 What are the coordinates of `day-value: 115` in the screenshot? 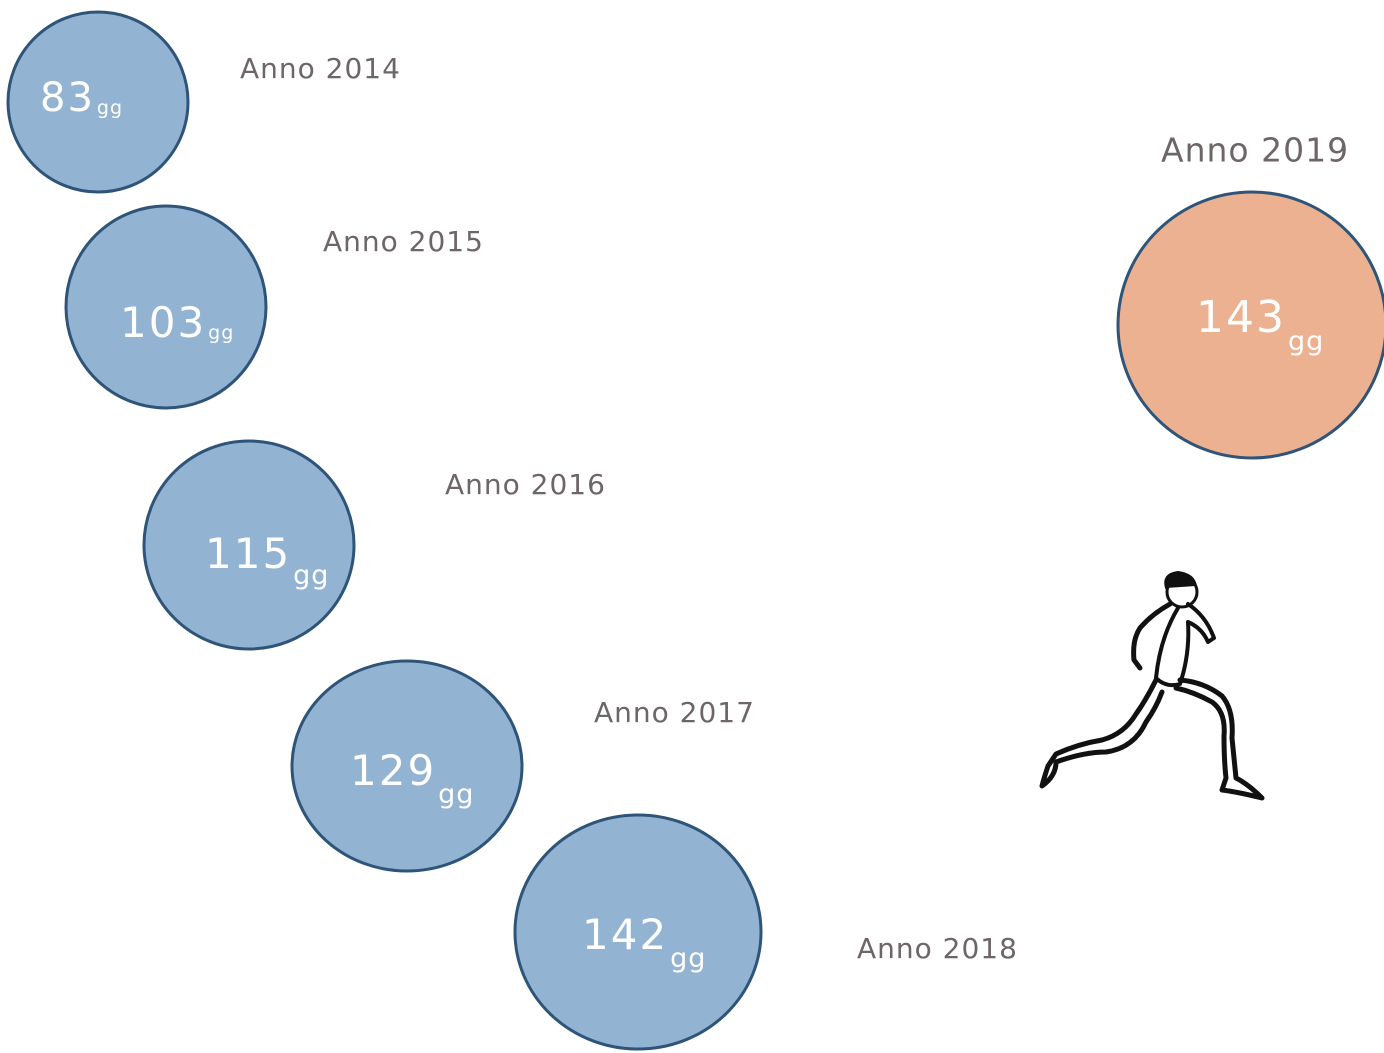 It's located at (248, 553).